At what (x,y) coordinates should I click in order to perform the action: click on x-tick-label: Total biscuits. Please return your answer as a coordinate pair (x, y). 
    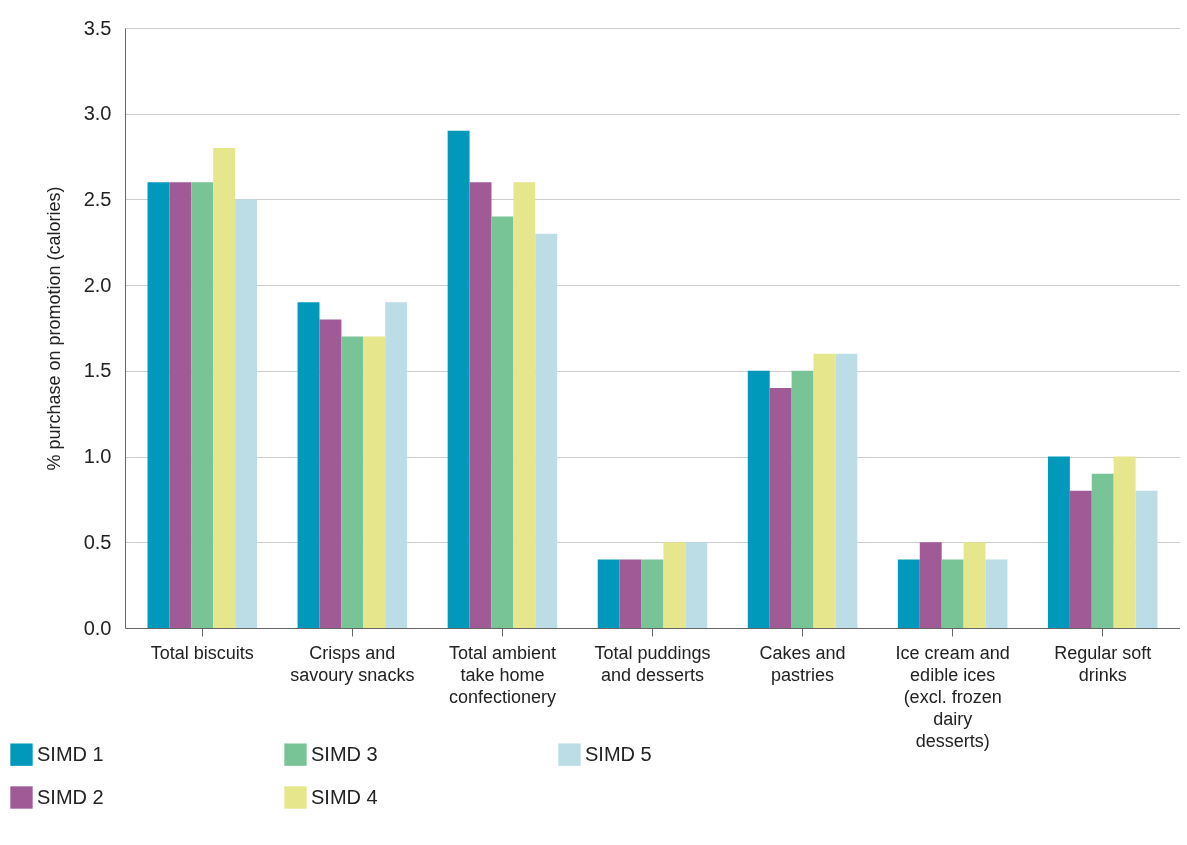
    Looking at the image, I should click on (202, 652).